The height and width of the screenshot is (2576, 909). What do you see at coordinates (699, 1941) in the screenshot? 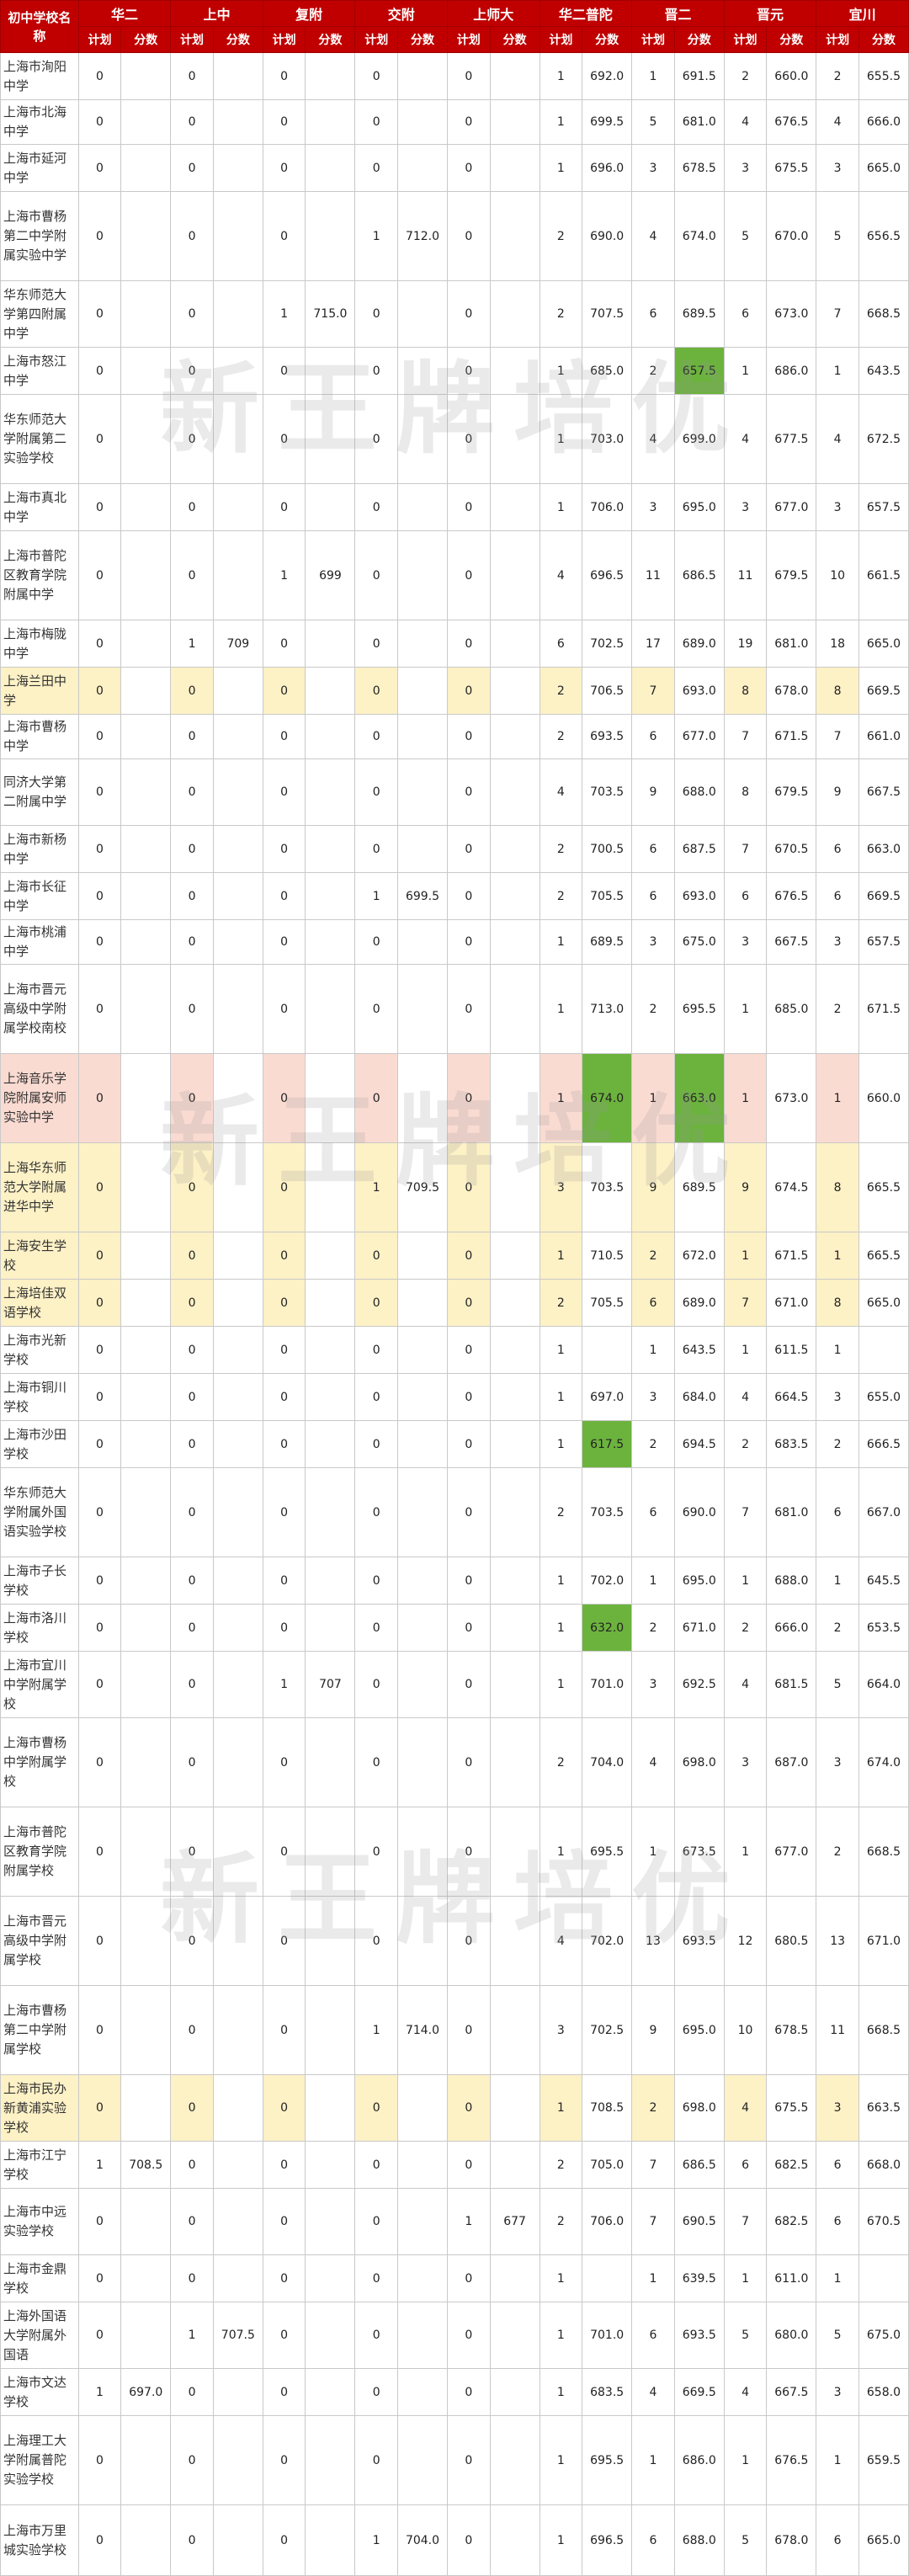
I see `score-cell: 693.5` at bounding box center [699, 1941].